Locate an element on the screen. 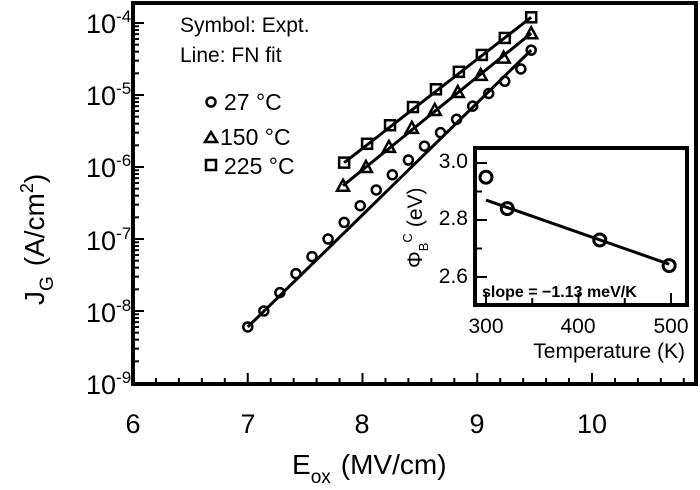 The width and height of the screenshot is (700, 490). inset-y-tick-labels: 3.0 2.8 2.6 is located at coordinates (453, 219).